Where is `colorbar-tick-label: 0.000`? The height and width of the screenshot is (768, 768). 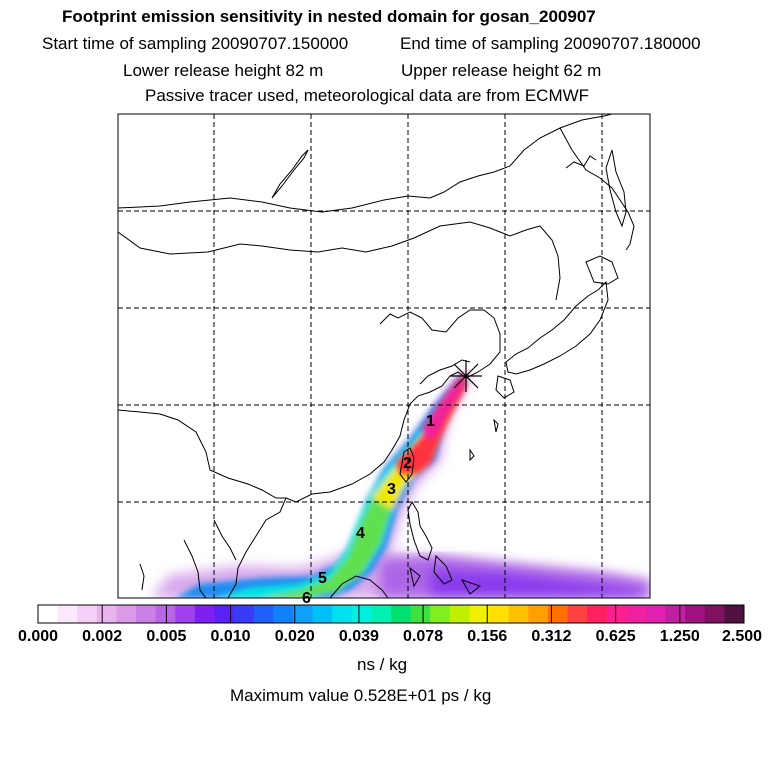
colorbar-tick-label: 0.000 is located at coordinates (38, 636).